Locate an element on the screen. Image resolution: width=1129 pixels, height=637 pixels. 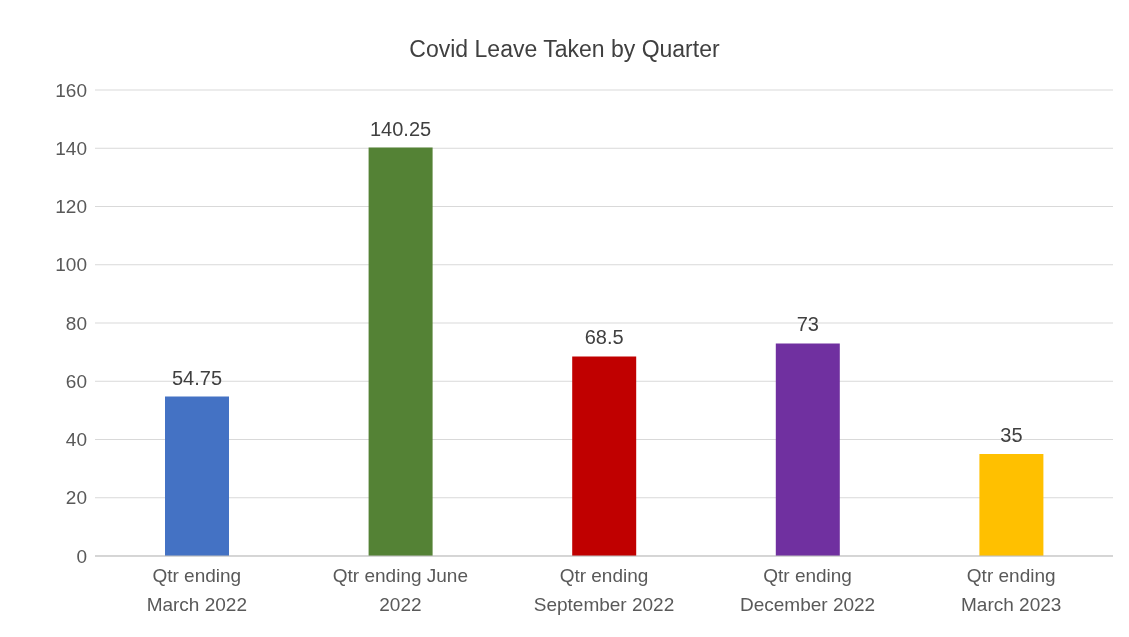
data-label: 73 is located at coordinates (807, 324).